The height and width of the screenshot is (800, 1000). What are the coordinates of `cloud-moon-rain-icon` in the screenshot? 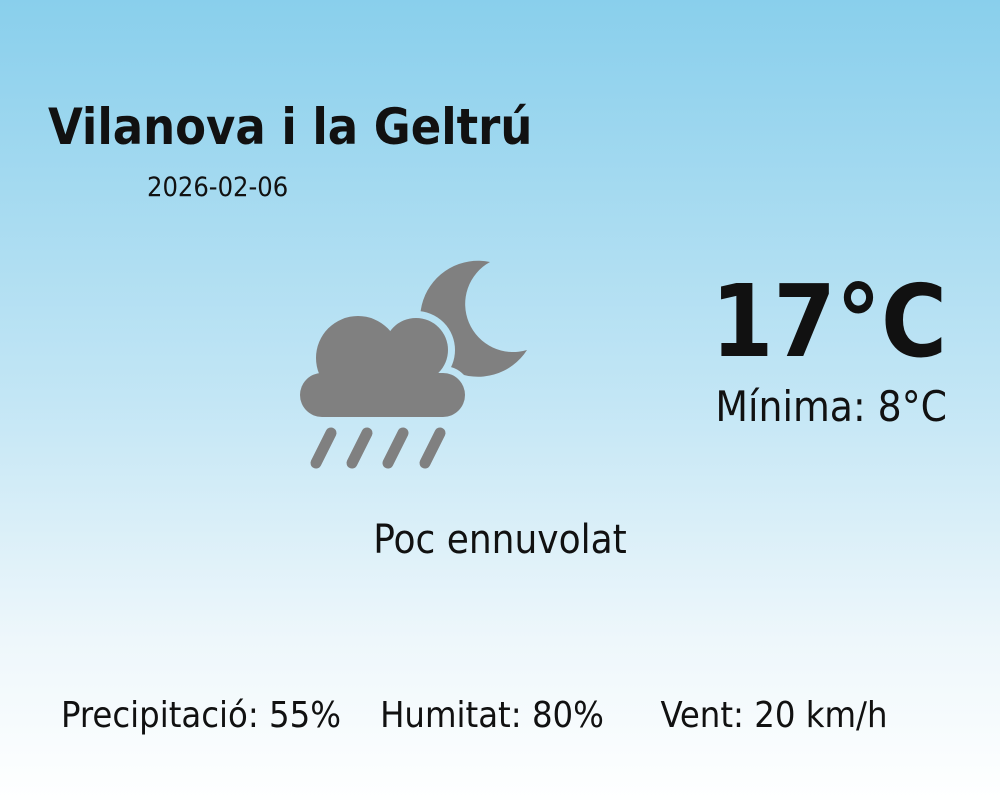 It's located at (418, 365).